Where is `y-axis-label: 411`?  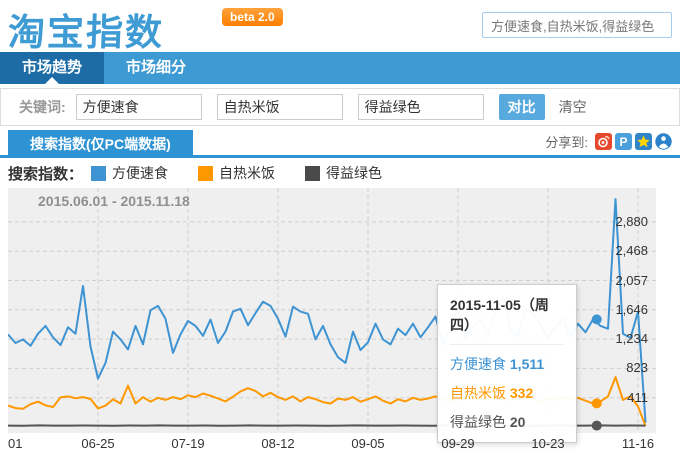 y-axis-label: 411 is located at coordinates (637, 397).